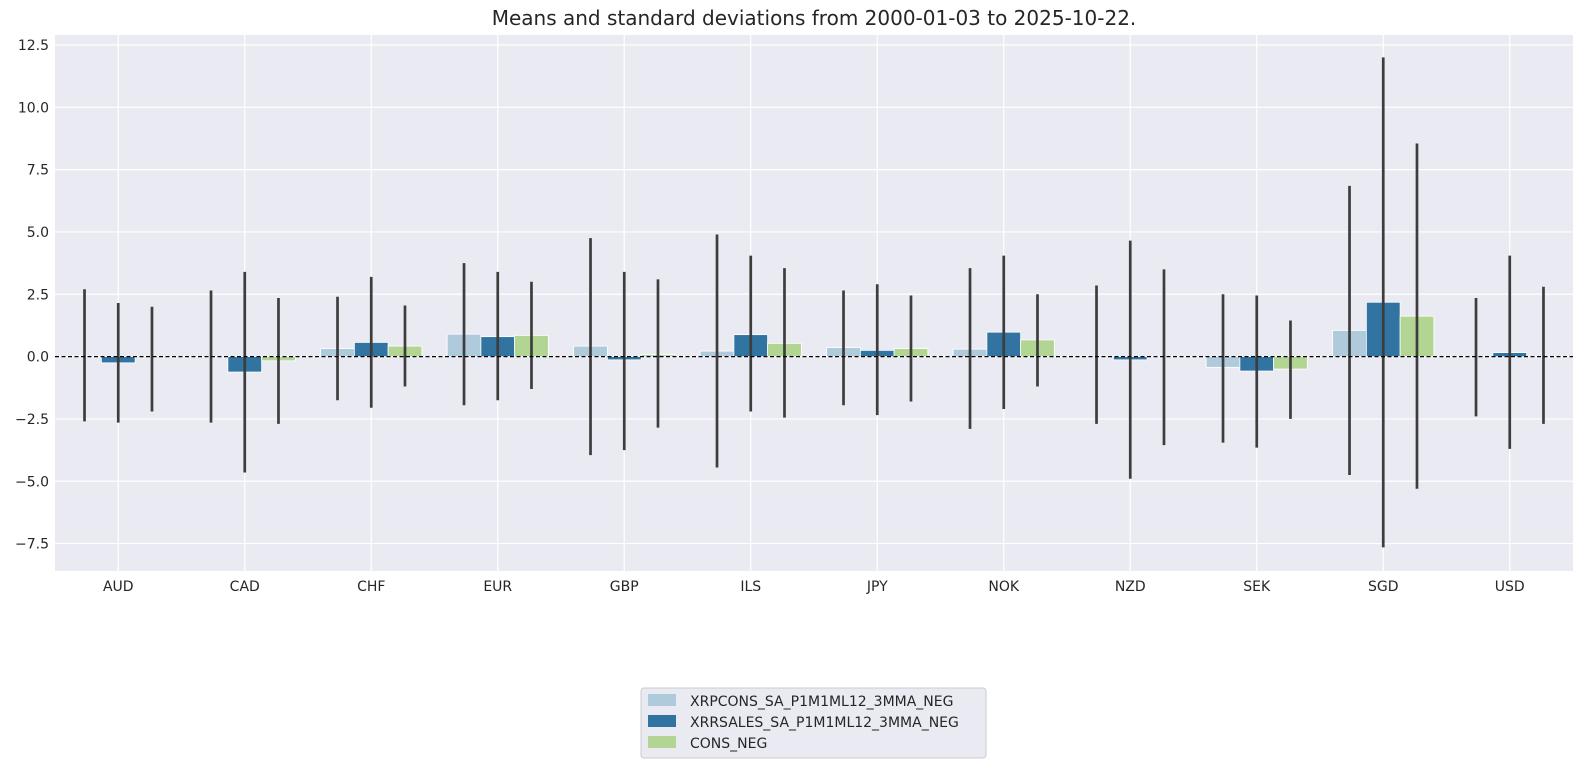 This screenshot has height=768, width=1584. What do you see at coordinates (38, 358) in the screenshot?
I see `y-tick-label: 0.0` at bounding box center [38, 358].